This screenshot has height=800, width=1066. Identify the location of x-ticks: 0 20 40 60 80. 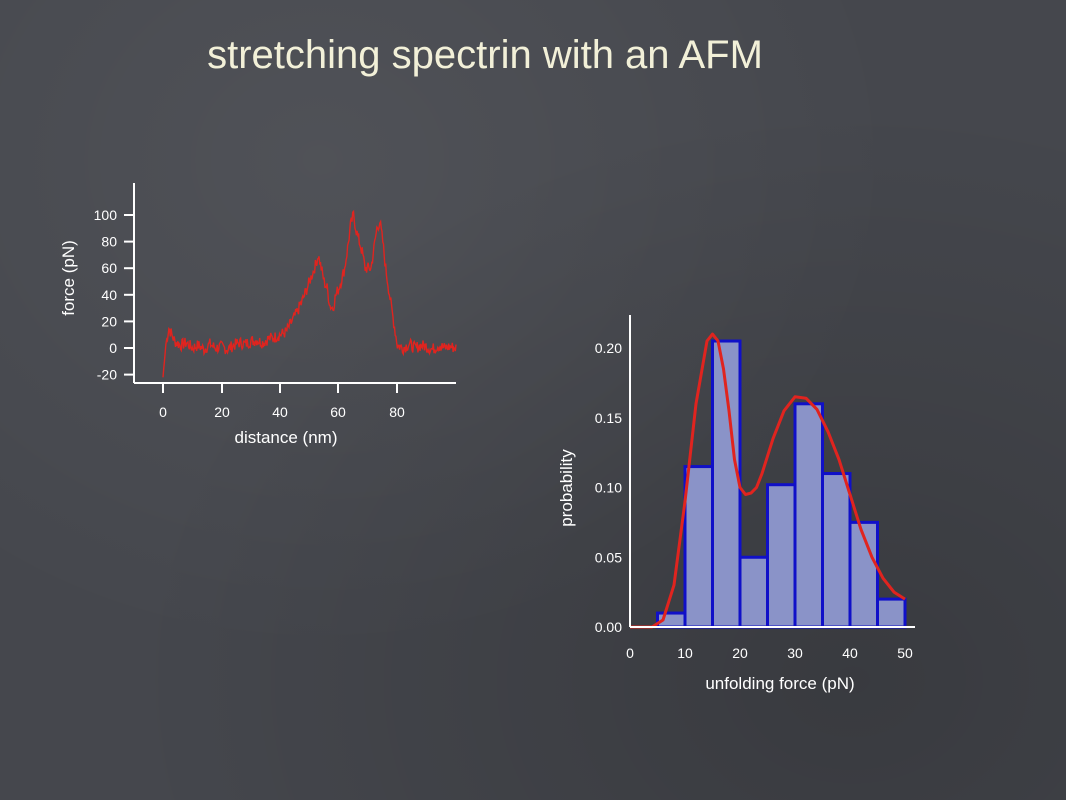
(282, 401).